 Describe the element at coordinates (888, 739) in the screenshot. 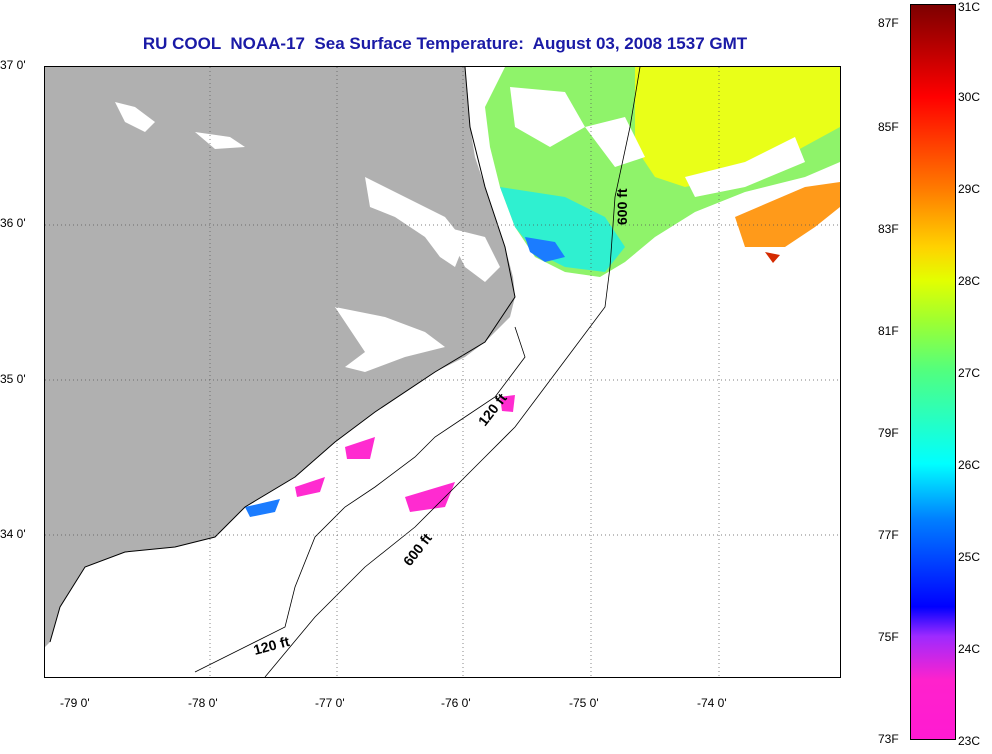

I see `colorbar-label-f: 73F` at that location.